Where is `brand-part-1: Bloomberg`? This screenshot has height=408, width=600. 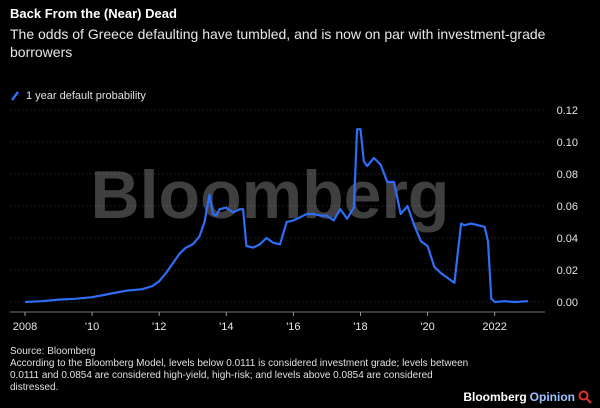
brand-part-1: Bloomberg is located at coordinates (495, 397).